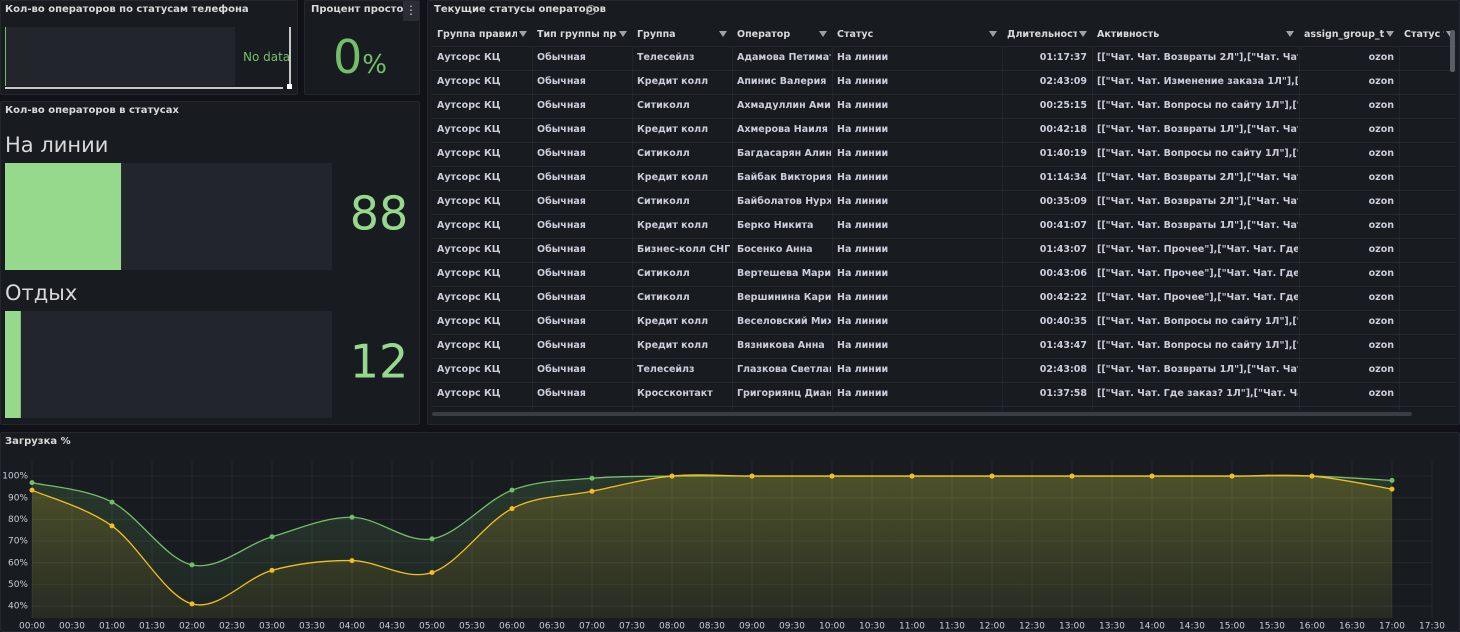 This screenshot has height=632, width=1460. What do you see at coordinates (663, 105) in the screenshot?
I see `table-cell: Ситиколл` at bounding box center [663, 105].